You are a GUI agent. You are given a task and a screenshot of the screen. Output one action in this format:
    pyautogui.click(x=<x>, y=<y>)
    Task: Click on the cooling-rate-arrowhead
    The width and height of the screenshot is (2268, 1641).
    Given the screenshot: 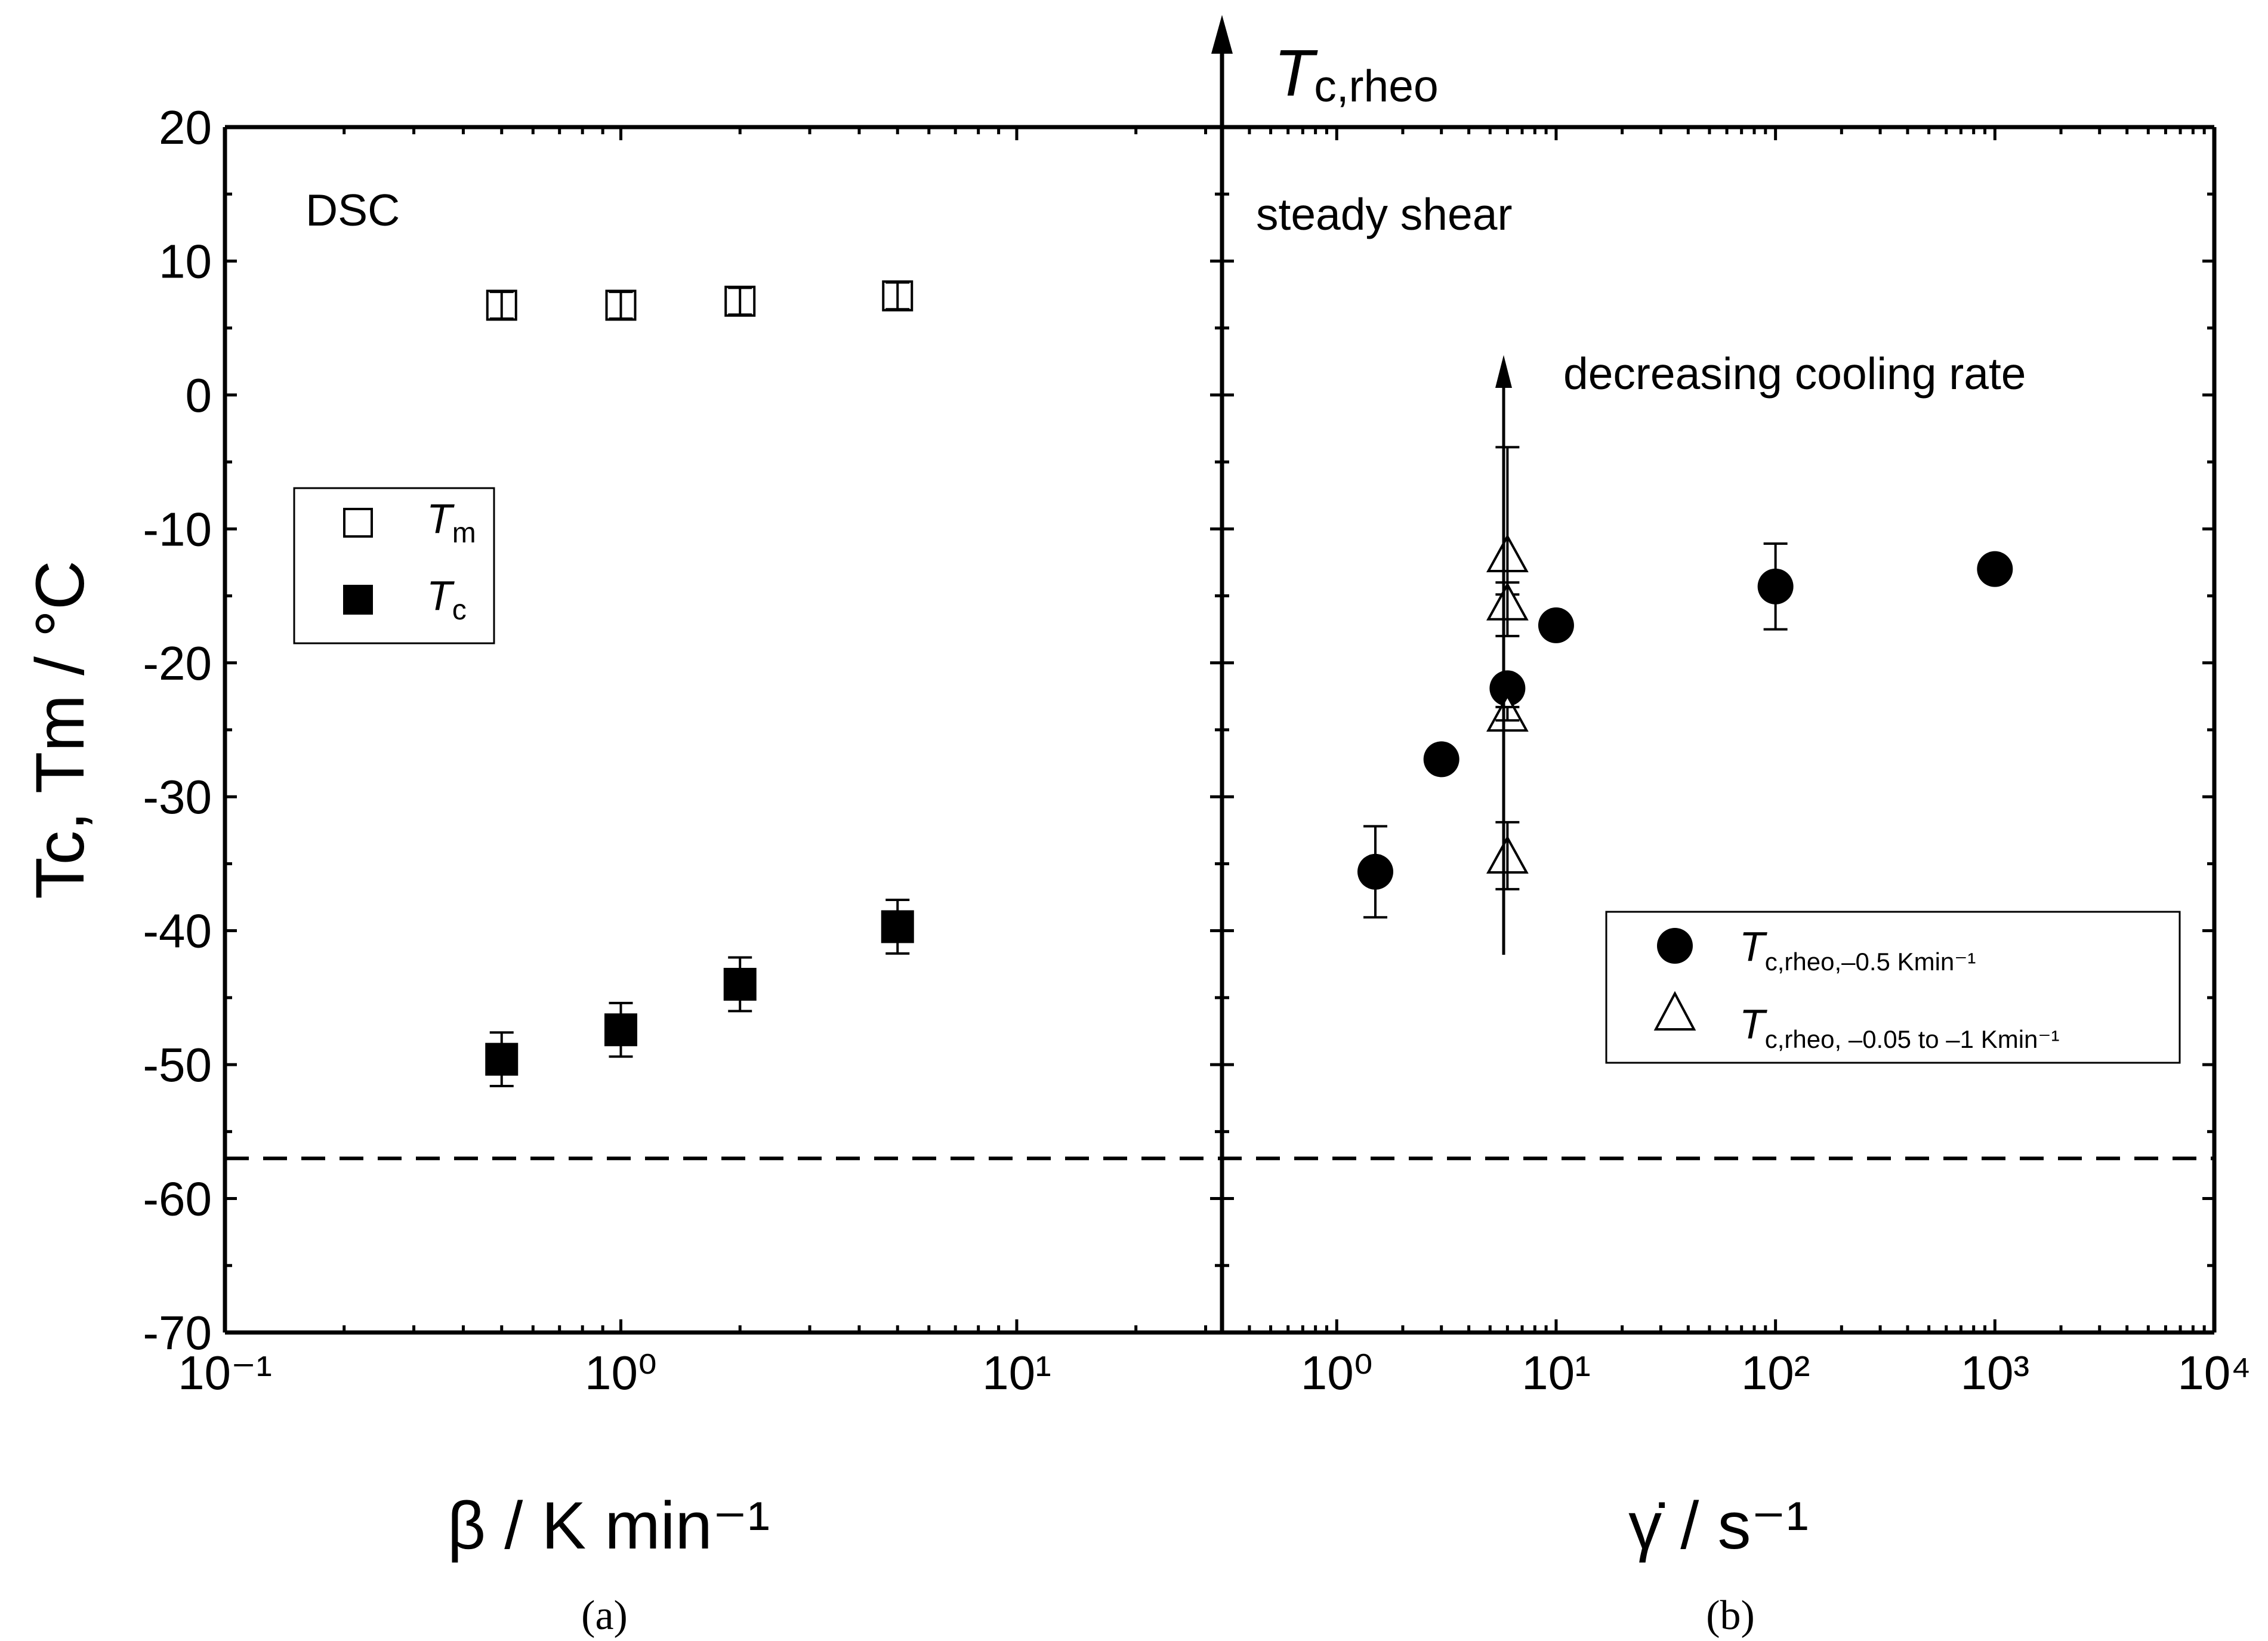 What is the action you would take?
    pyautogui.click(x=1503, y=372)
    